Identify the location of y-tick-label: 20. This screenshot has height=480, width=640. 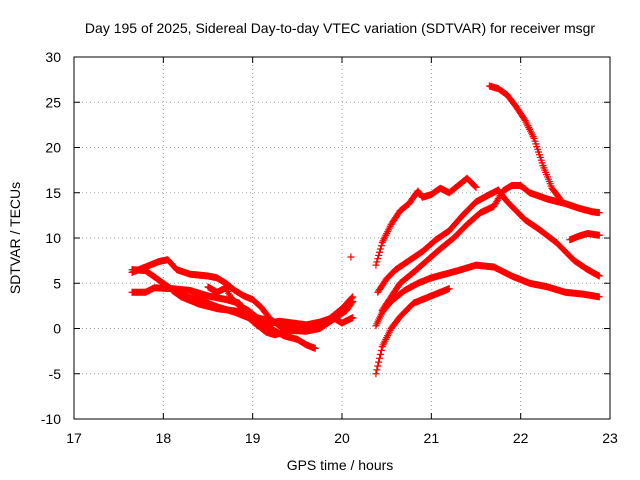
(53, 148).